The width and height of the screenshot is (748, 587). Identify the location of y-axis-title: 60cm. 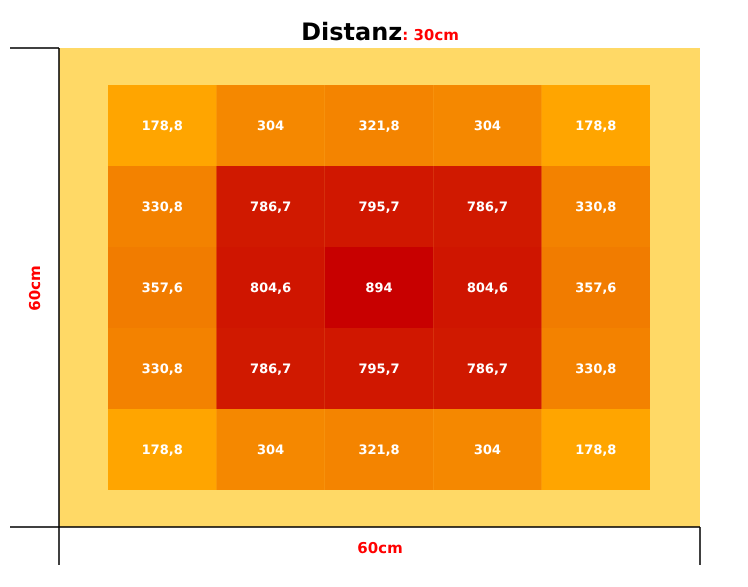
(35, 288).